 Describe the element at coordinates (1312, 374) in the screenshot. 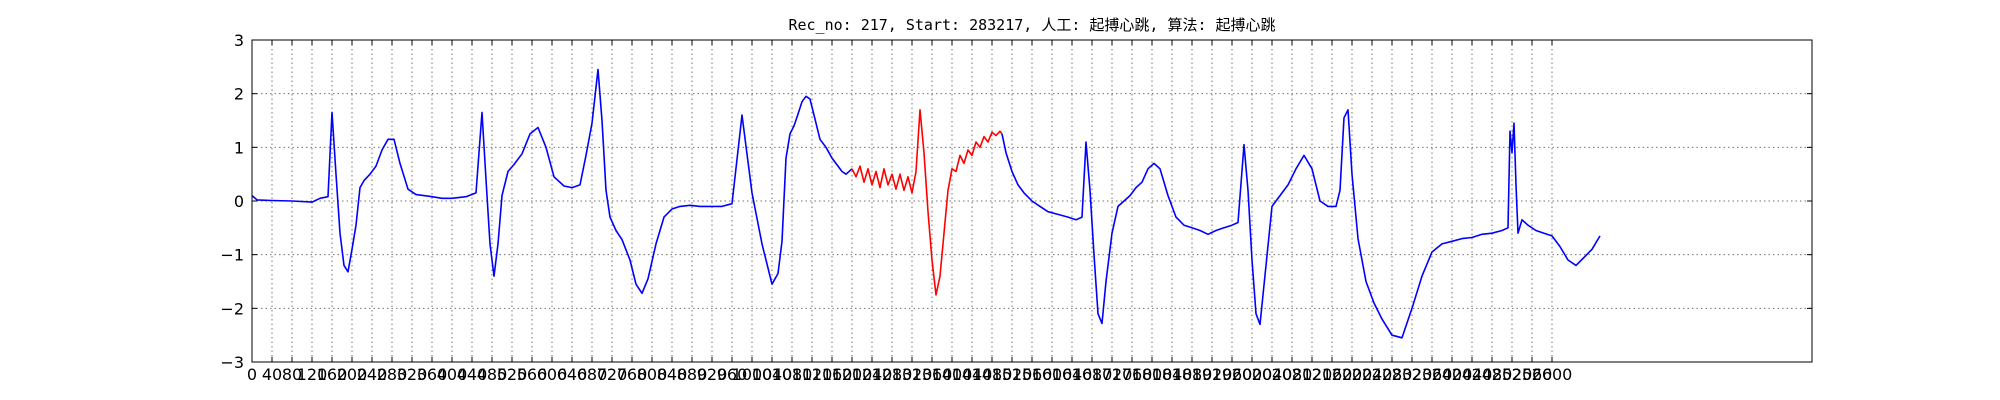

I see `x-tick-label: 2120` at that location.